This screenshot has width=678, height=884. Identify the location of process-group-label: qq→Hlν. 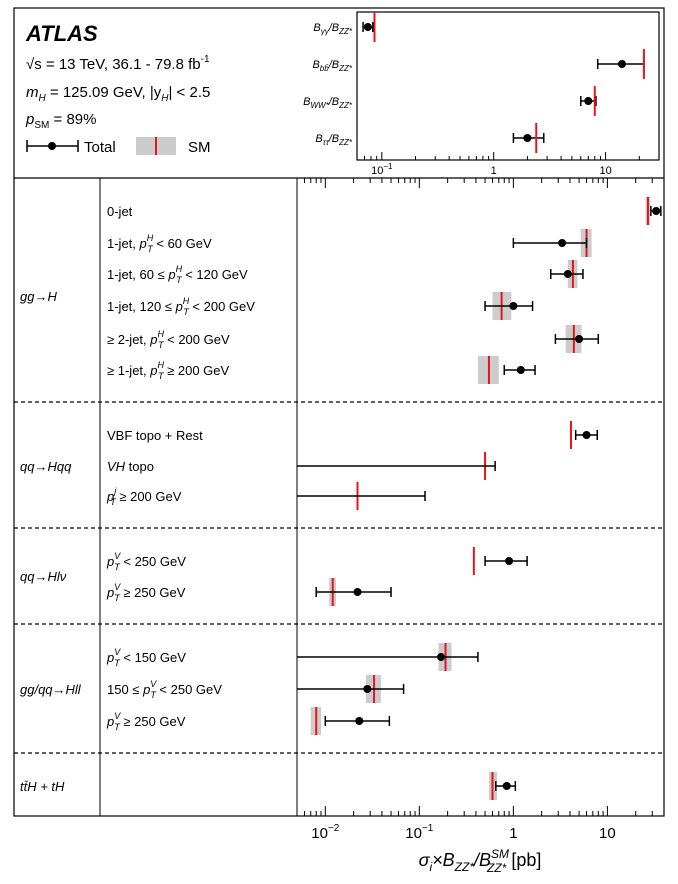
(43, 576).